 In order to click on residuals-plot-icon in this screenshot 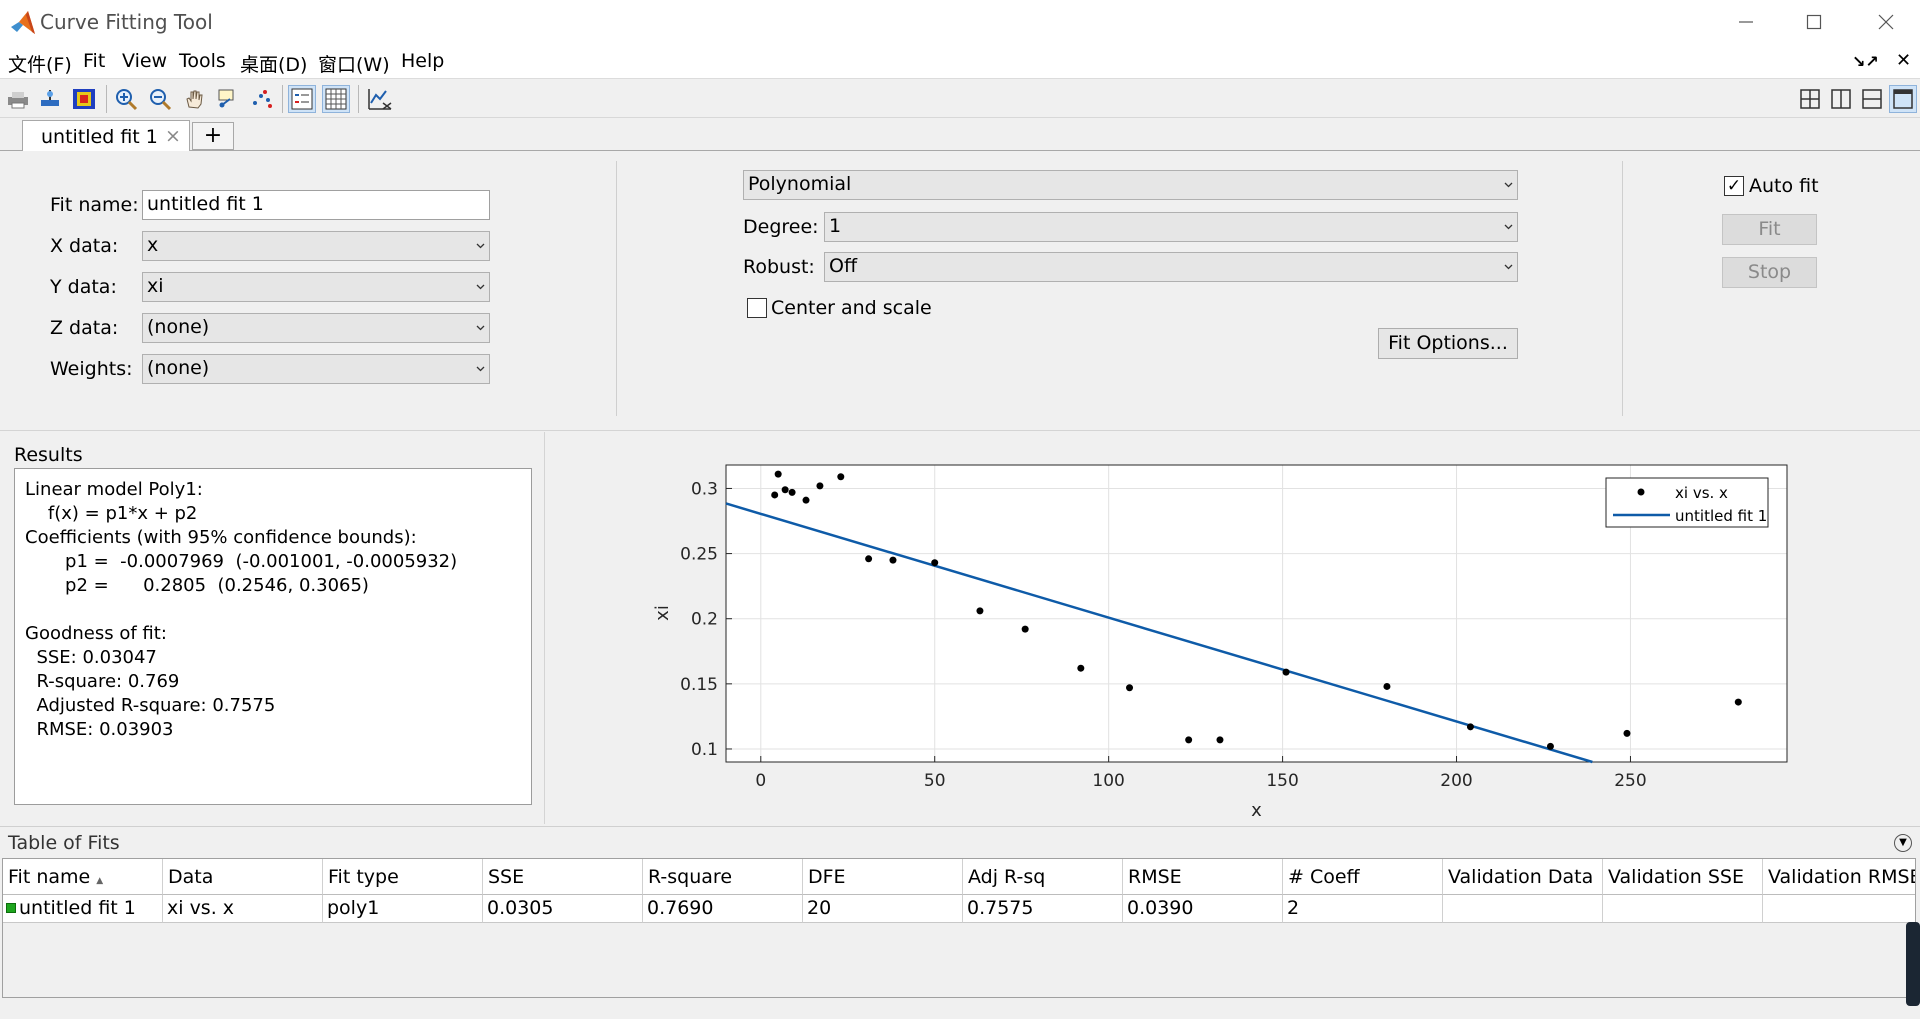, I will do `click(380, 99)`.